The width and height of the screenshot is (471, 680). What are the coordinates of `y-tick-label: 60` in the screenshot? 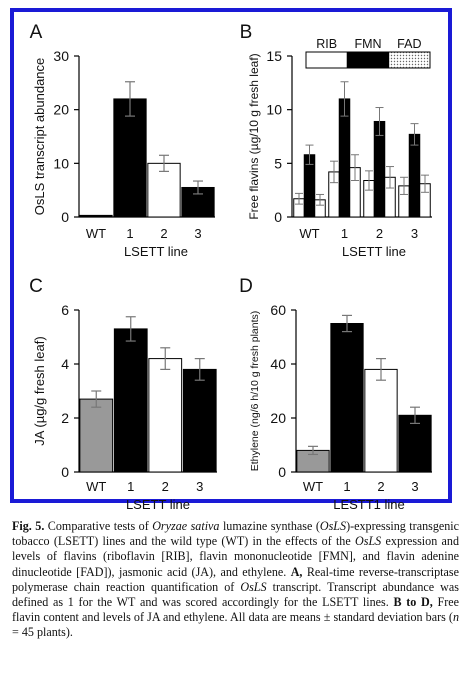 It's located at (278, 310).